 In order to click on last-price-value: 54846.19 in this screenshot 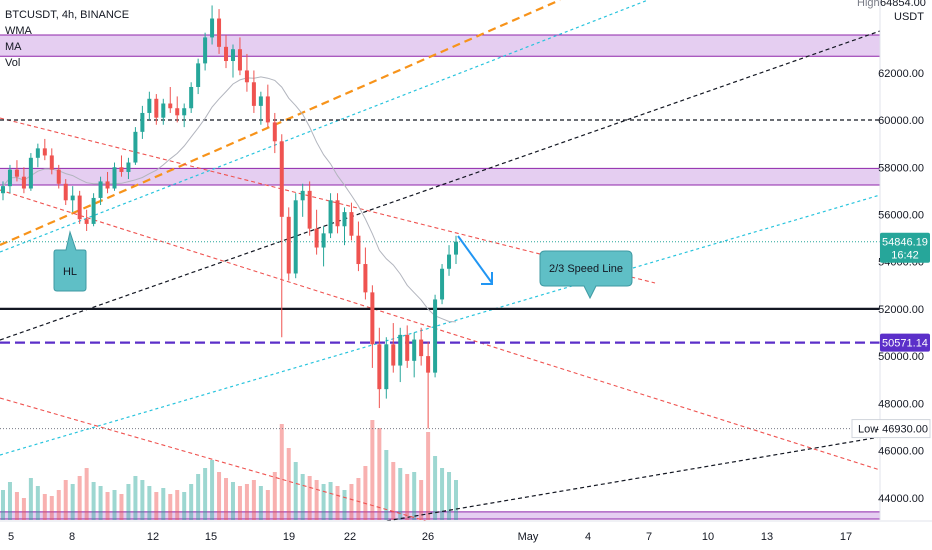, I will do `click(905, 243)`.